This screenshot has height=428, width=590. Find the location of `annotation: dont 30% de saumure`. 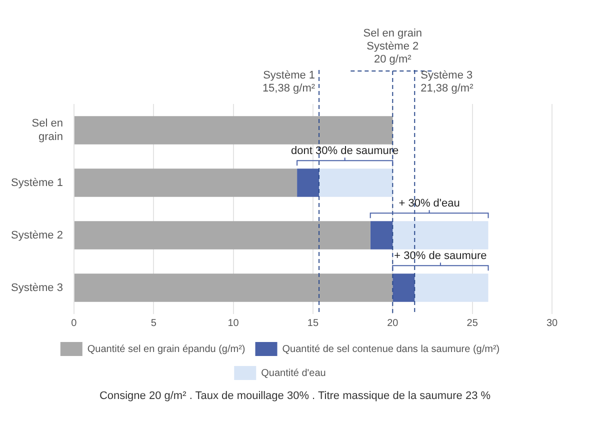

annotation: dont 30% de saumure is located at coordinates (345, 151).